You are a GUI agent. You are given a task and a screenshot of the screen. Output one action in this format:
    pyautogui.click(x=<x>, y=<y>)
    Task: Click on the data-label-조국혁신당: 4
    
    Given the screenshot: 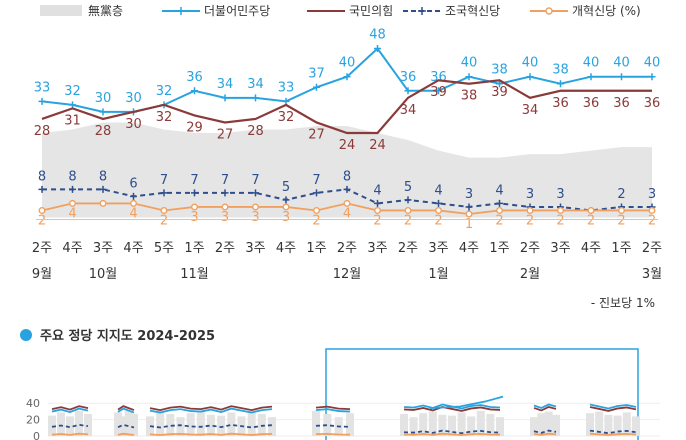 What is the action you would take?
    pyautogui.click(x=377, y=190)
    